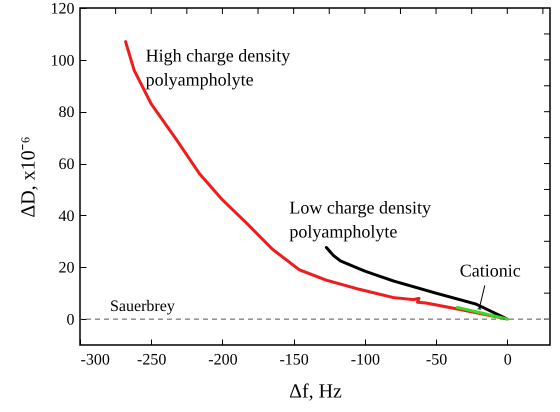  Describe the element at coordinates (437, 360) in the screenshot. I see `x-tick-label: -50` at that location.